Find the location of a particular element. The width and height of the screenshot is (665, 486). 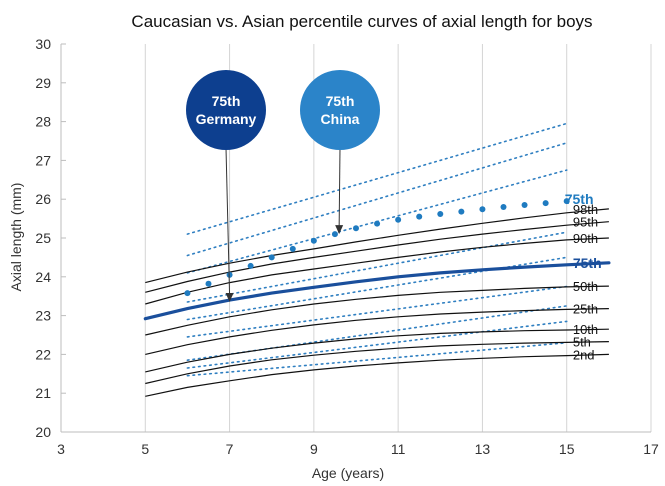

x-tick-label: 13 is located at coordinates (483, 449).